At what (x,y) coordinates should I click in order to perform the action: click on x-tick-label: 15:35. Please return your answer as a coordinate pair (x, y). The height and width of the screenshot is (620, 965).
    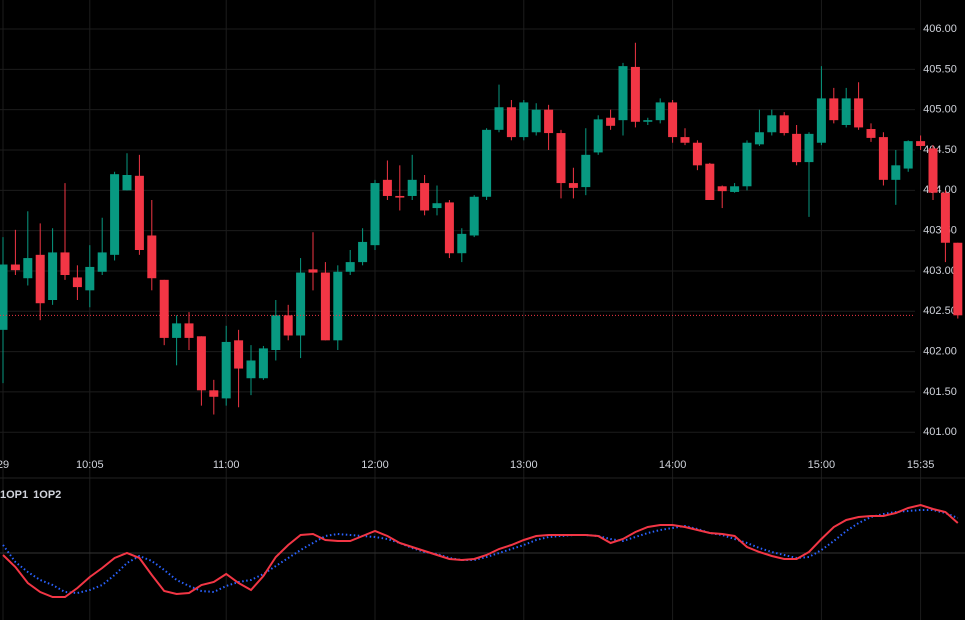
    Looking at the image, I should click on (921, 465).